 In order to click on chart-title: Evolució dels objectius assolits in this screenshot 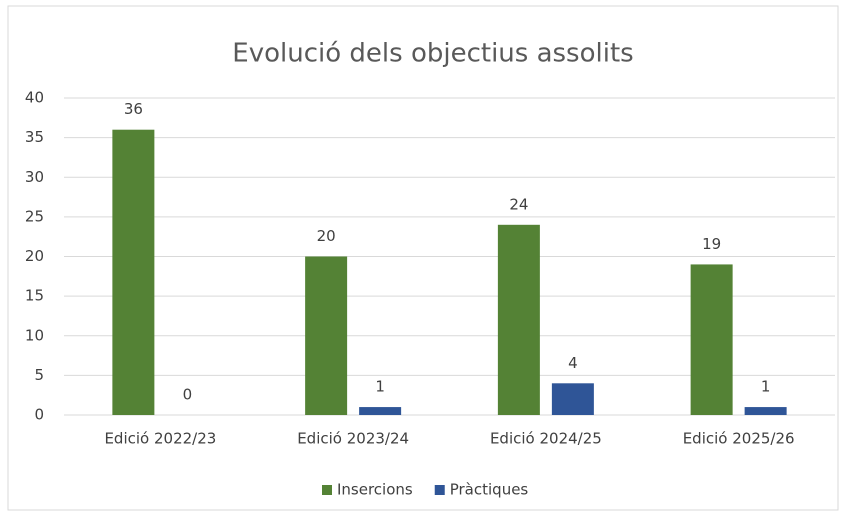, I will do `click(432, 54)`.